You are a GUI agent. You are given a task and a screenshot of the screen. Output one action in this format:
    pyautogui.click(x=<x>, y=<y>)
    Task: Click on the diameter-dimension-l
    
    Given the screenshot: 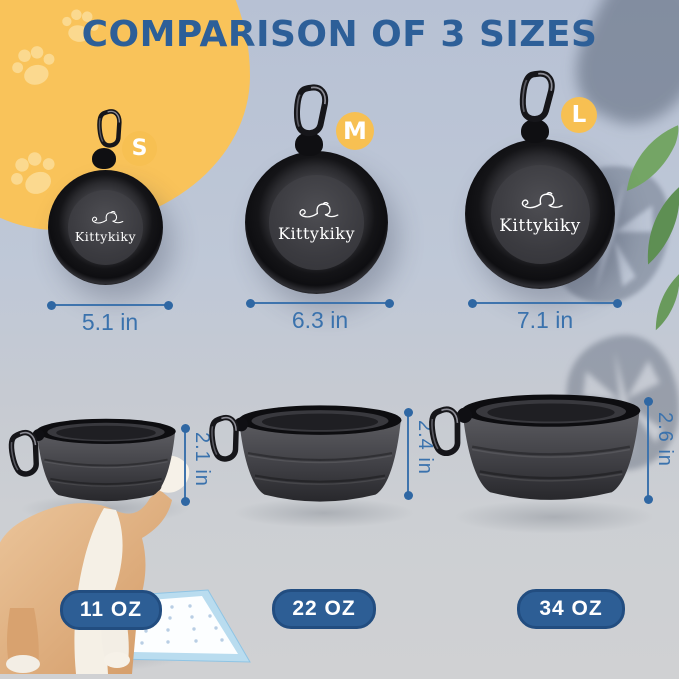 What is the action you would take?
    pyautogui.click(x=545, y=303)
    